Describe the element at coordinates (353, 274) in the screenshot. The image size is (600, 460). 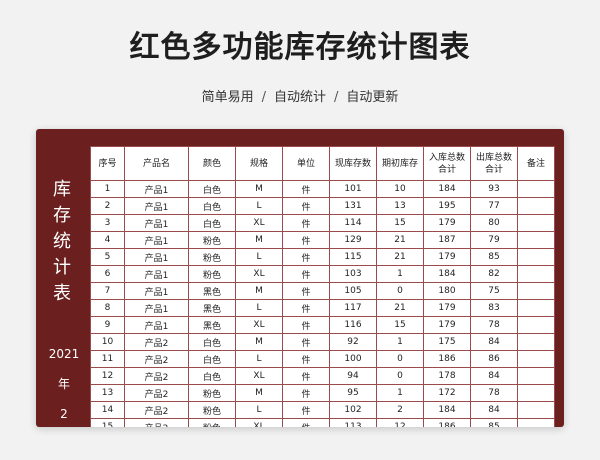
I see `table-cell: 103` at that location.